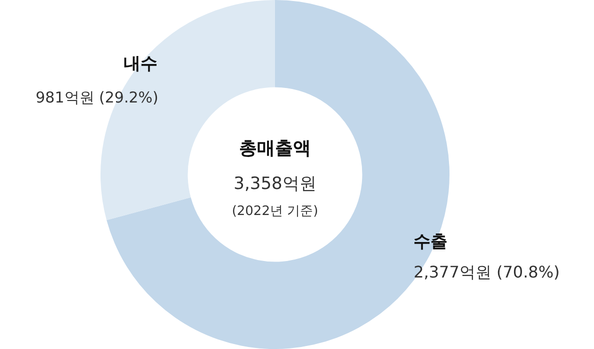 The image size is (594, 349). I want to click on text: 3,358억원, so click(275, 184).